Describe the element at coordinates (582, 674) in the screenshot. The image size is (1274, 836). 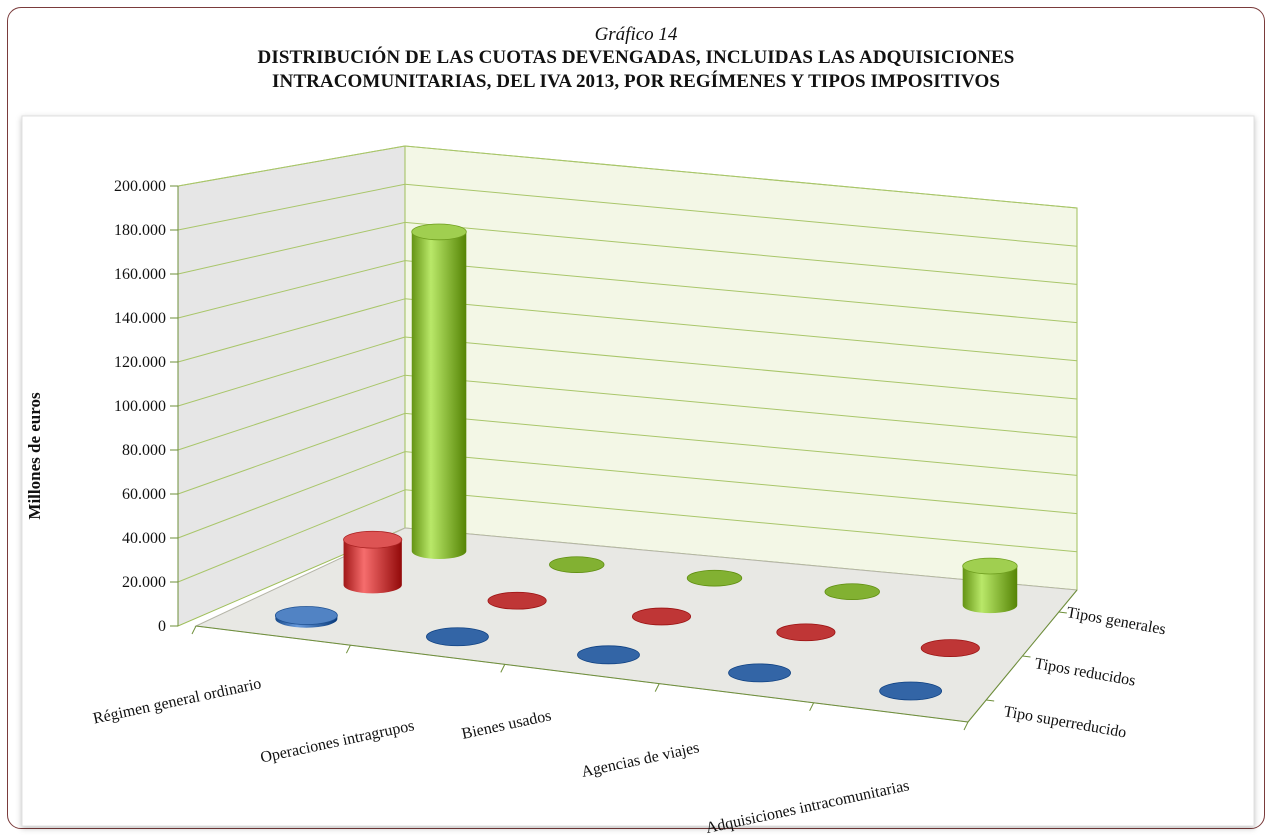
I see `x-axis-line` at that location.